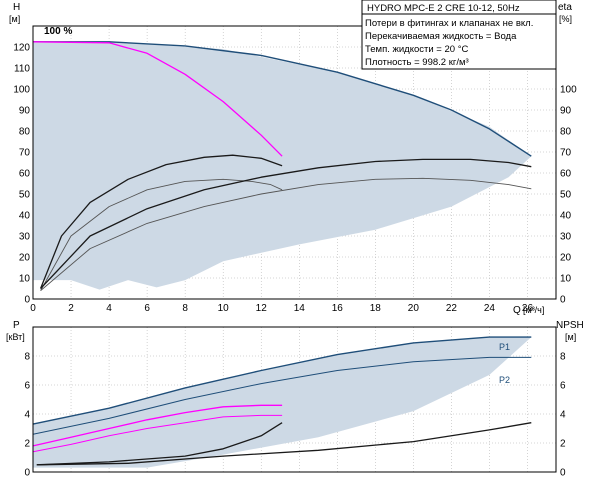 The image size is (592, 480). Describe the element at coordinates (33, 308) in the screenshot. I see `x-tick-label: 0` at that location.